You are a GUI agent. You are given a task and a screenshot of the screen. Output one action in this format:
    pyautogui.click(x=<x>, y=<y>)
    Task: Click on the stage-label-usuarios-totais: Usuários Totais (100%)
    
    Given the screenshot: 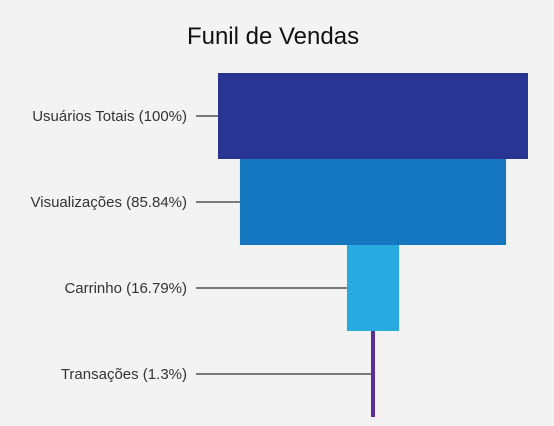 What is the action you would take?
    pyautogui.click(x=109, y=116)
    